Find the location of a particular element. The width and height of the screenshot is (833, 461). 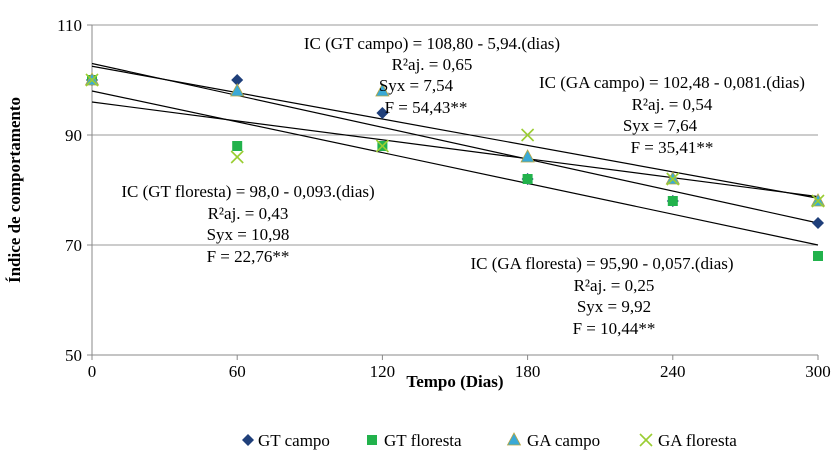

annotation-line: R²aj. = 0,65 is located at coordinates (432, 64).